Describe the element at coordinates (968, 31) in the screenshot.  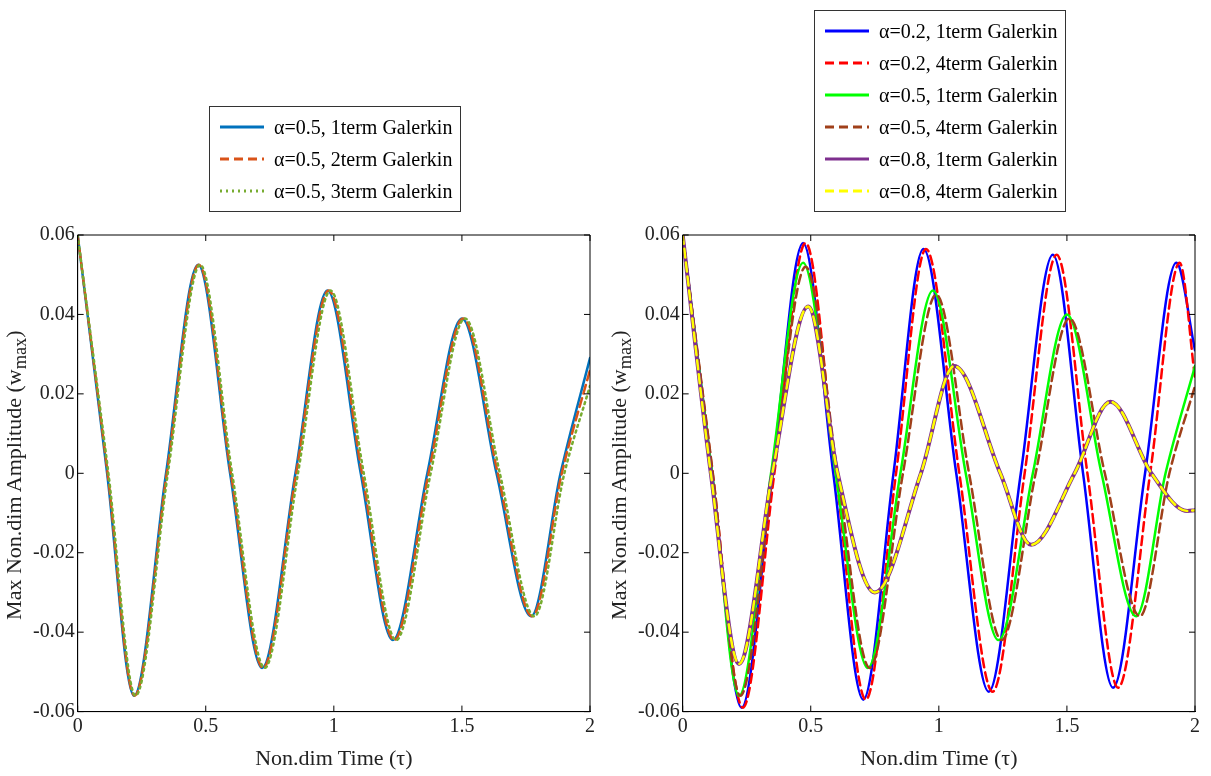
I see `legend-label: α=0.2, 1term Galerkin` at that location.